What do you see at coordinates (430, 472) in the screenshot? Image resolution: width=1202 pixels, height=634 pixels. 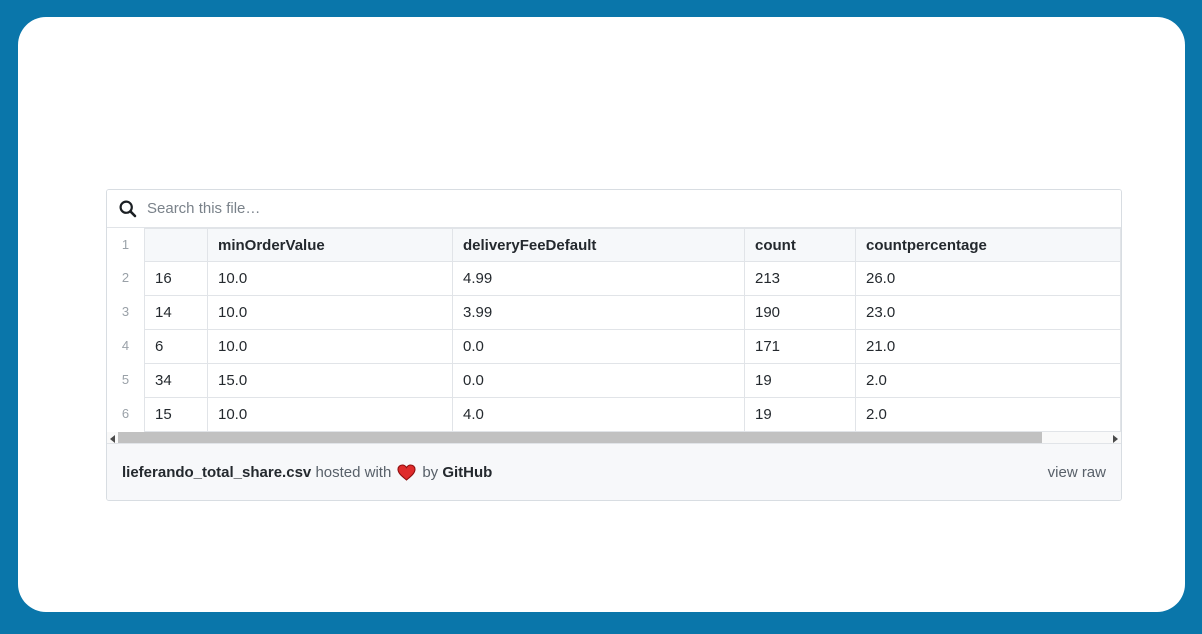 I see `by-text: by` at bounding box center [430, 472].